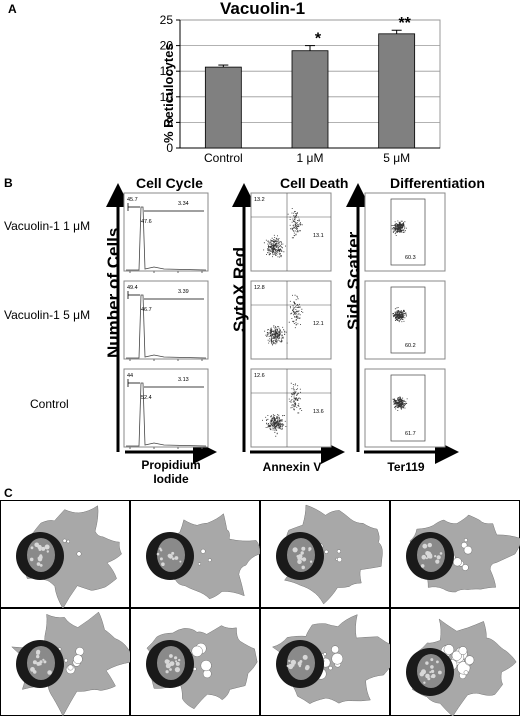  Describe the element at coordinates (8, 493) in the screenshot. I see `panel-c-letter: C` at that location.